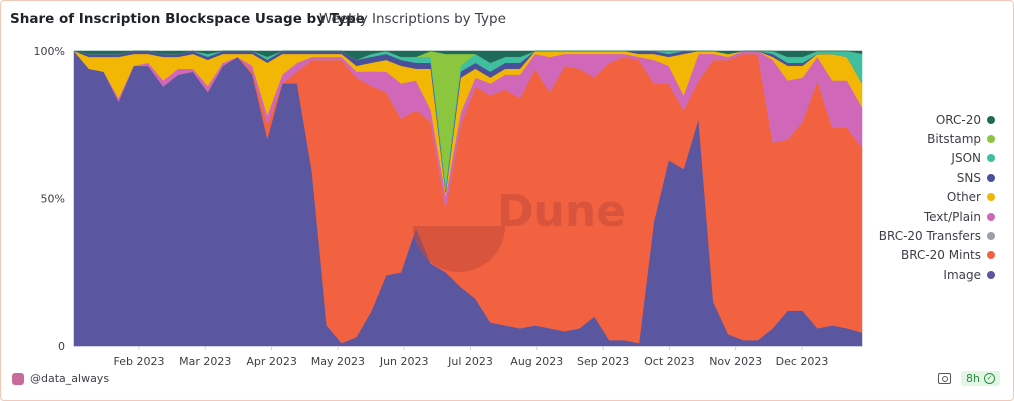 The width and height of the screenshot is (1014, 401). I want to click on legend-item: Image, so click(927, 274).